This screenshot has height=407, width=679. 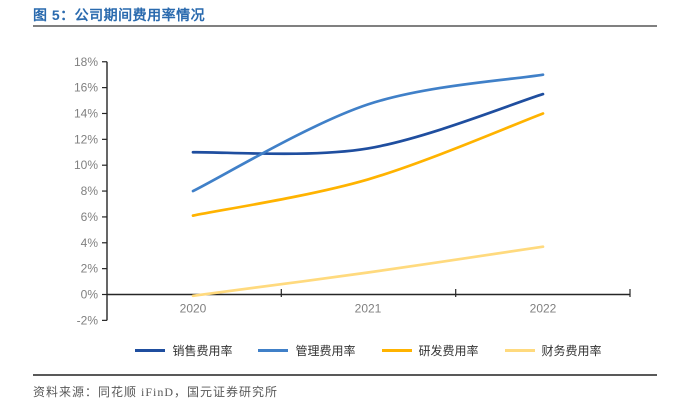 I want to click on legend-item-3: 财务费用率, so click(x=553, y=350).